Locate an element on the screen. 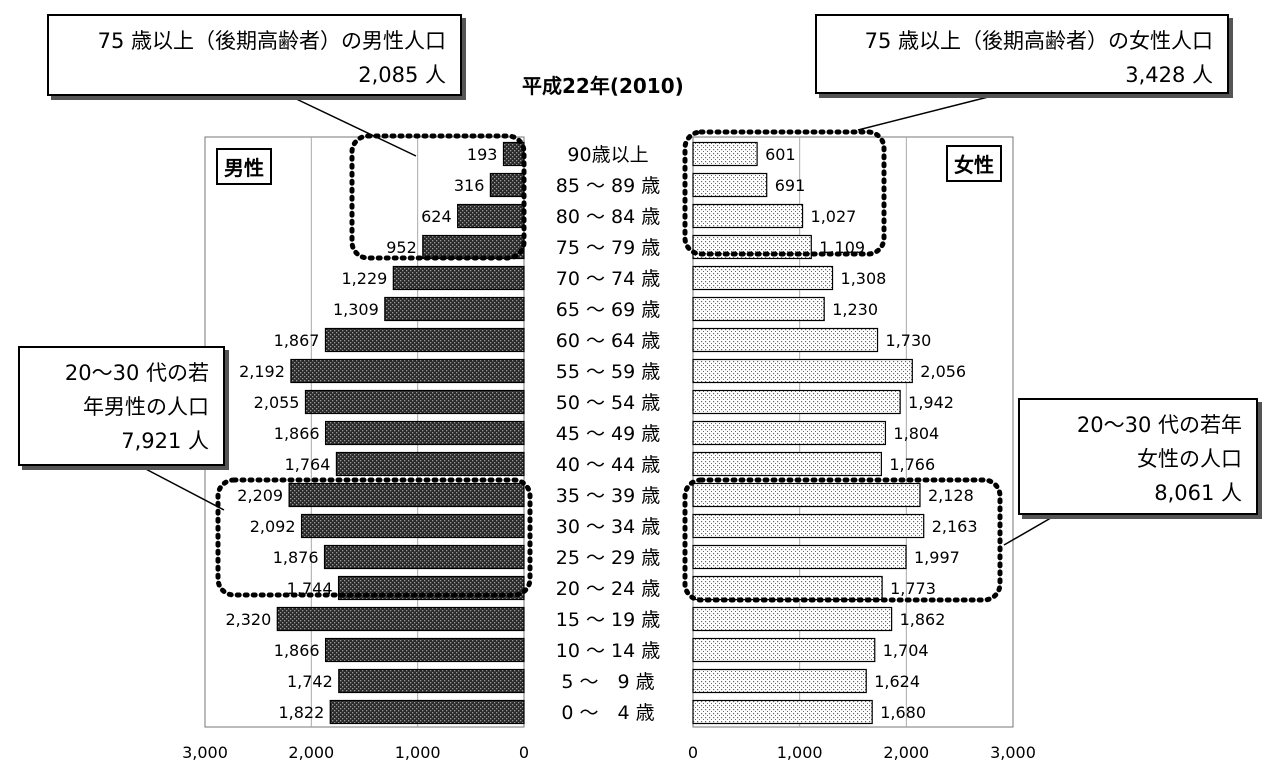 Image resolution: width=1267 pixels, height=776 pixels. female-value-label: 2,163 is located at coordinates (955, 526).